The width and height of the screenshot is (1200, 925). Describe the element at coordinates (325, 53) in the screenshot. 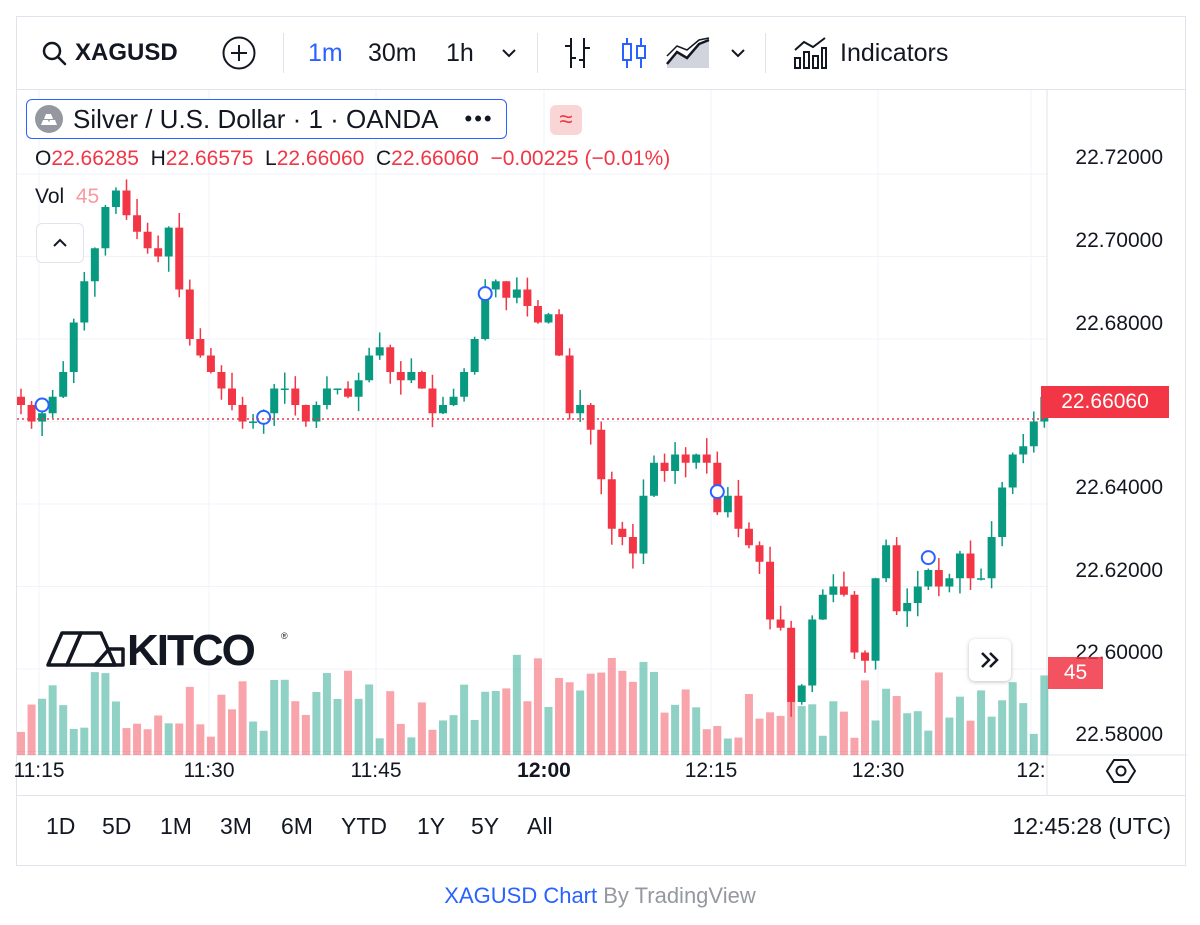

I see `interval-1m-button: 1m` at that location.